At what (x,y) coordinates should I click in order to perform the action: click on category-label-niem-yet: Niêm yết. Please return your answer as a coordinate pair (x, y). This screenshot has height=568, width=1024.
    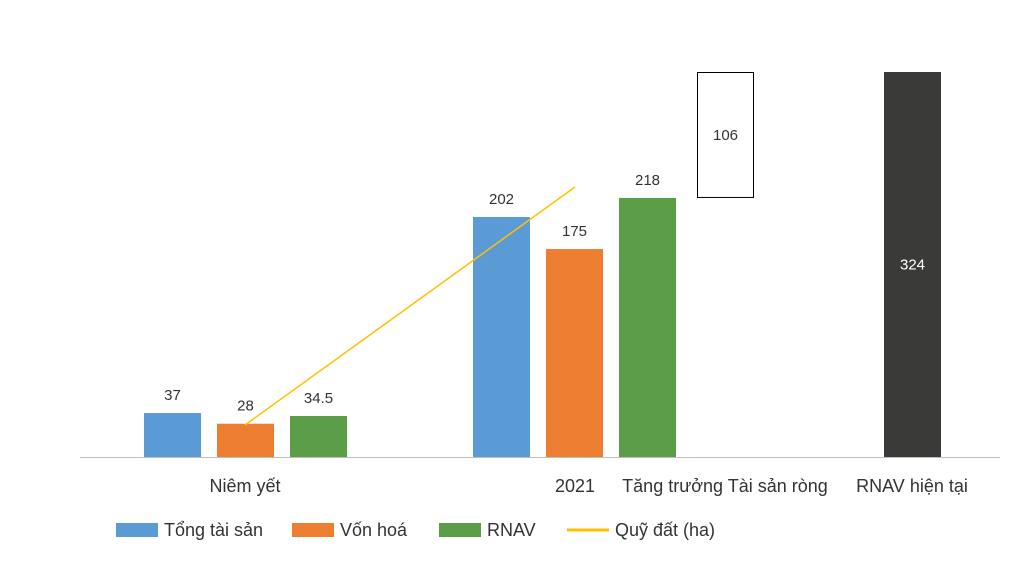
    Looking at the image, I should click on (244, 486).